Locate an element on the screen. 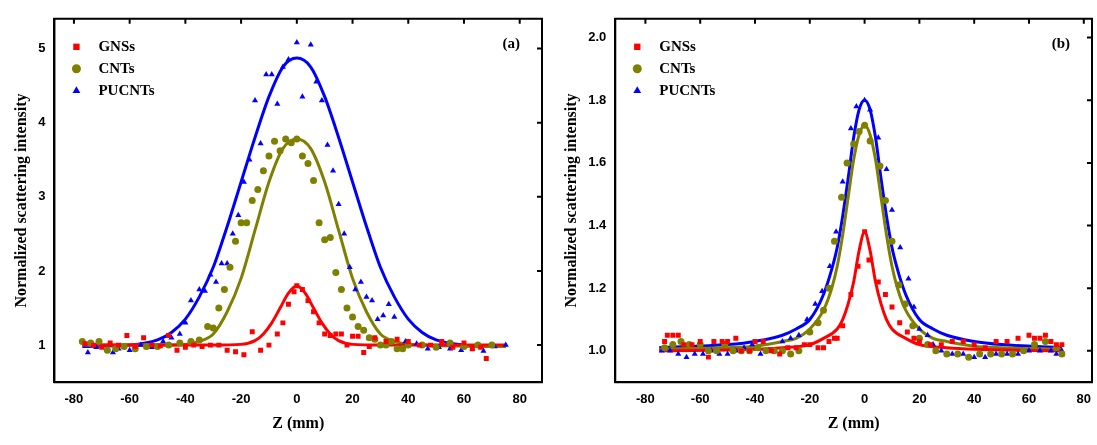 This screenshot has width=1097, height=445. y-tick-label: 2 is located at coordinates (42, 270).